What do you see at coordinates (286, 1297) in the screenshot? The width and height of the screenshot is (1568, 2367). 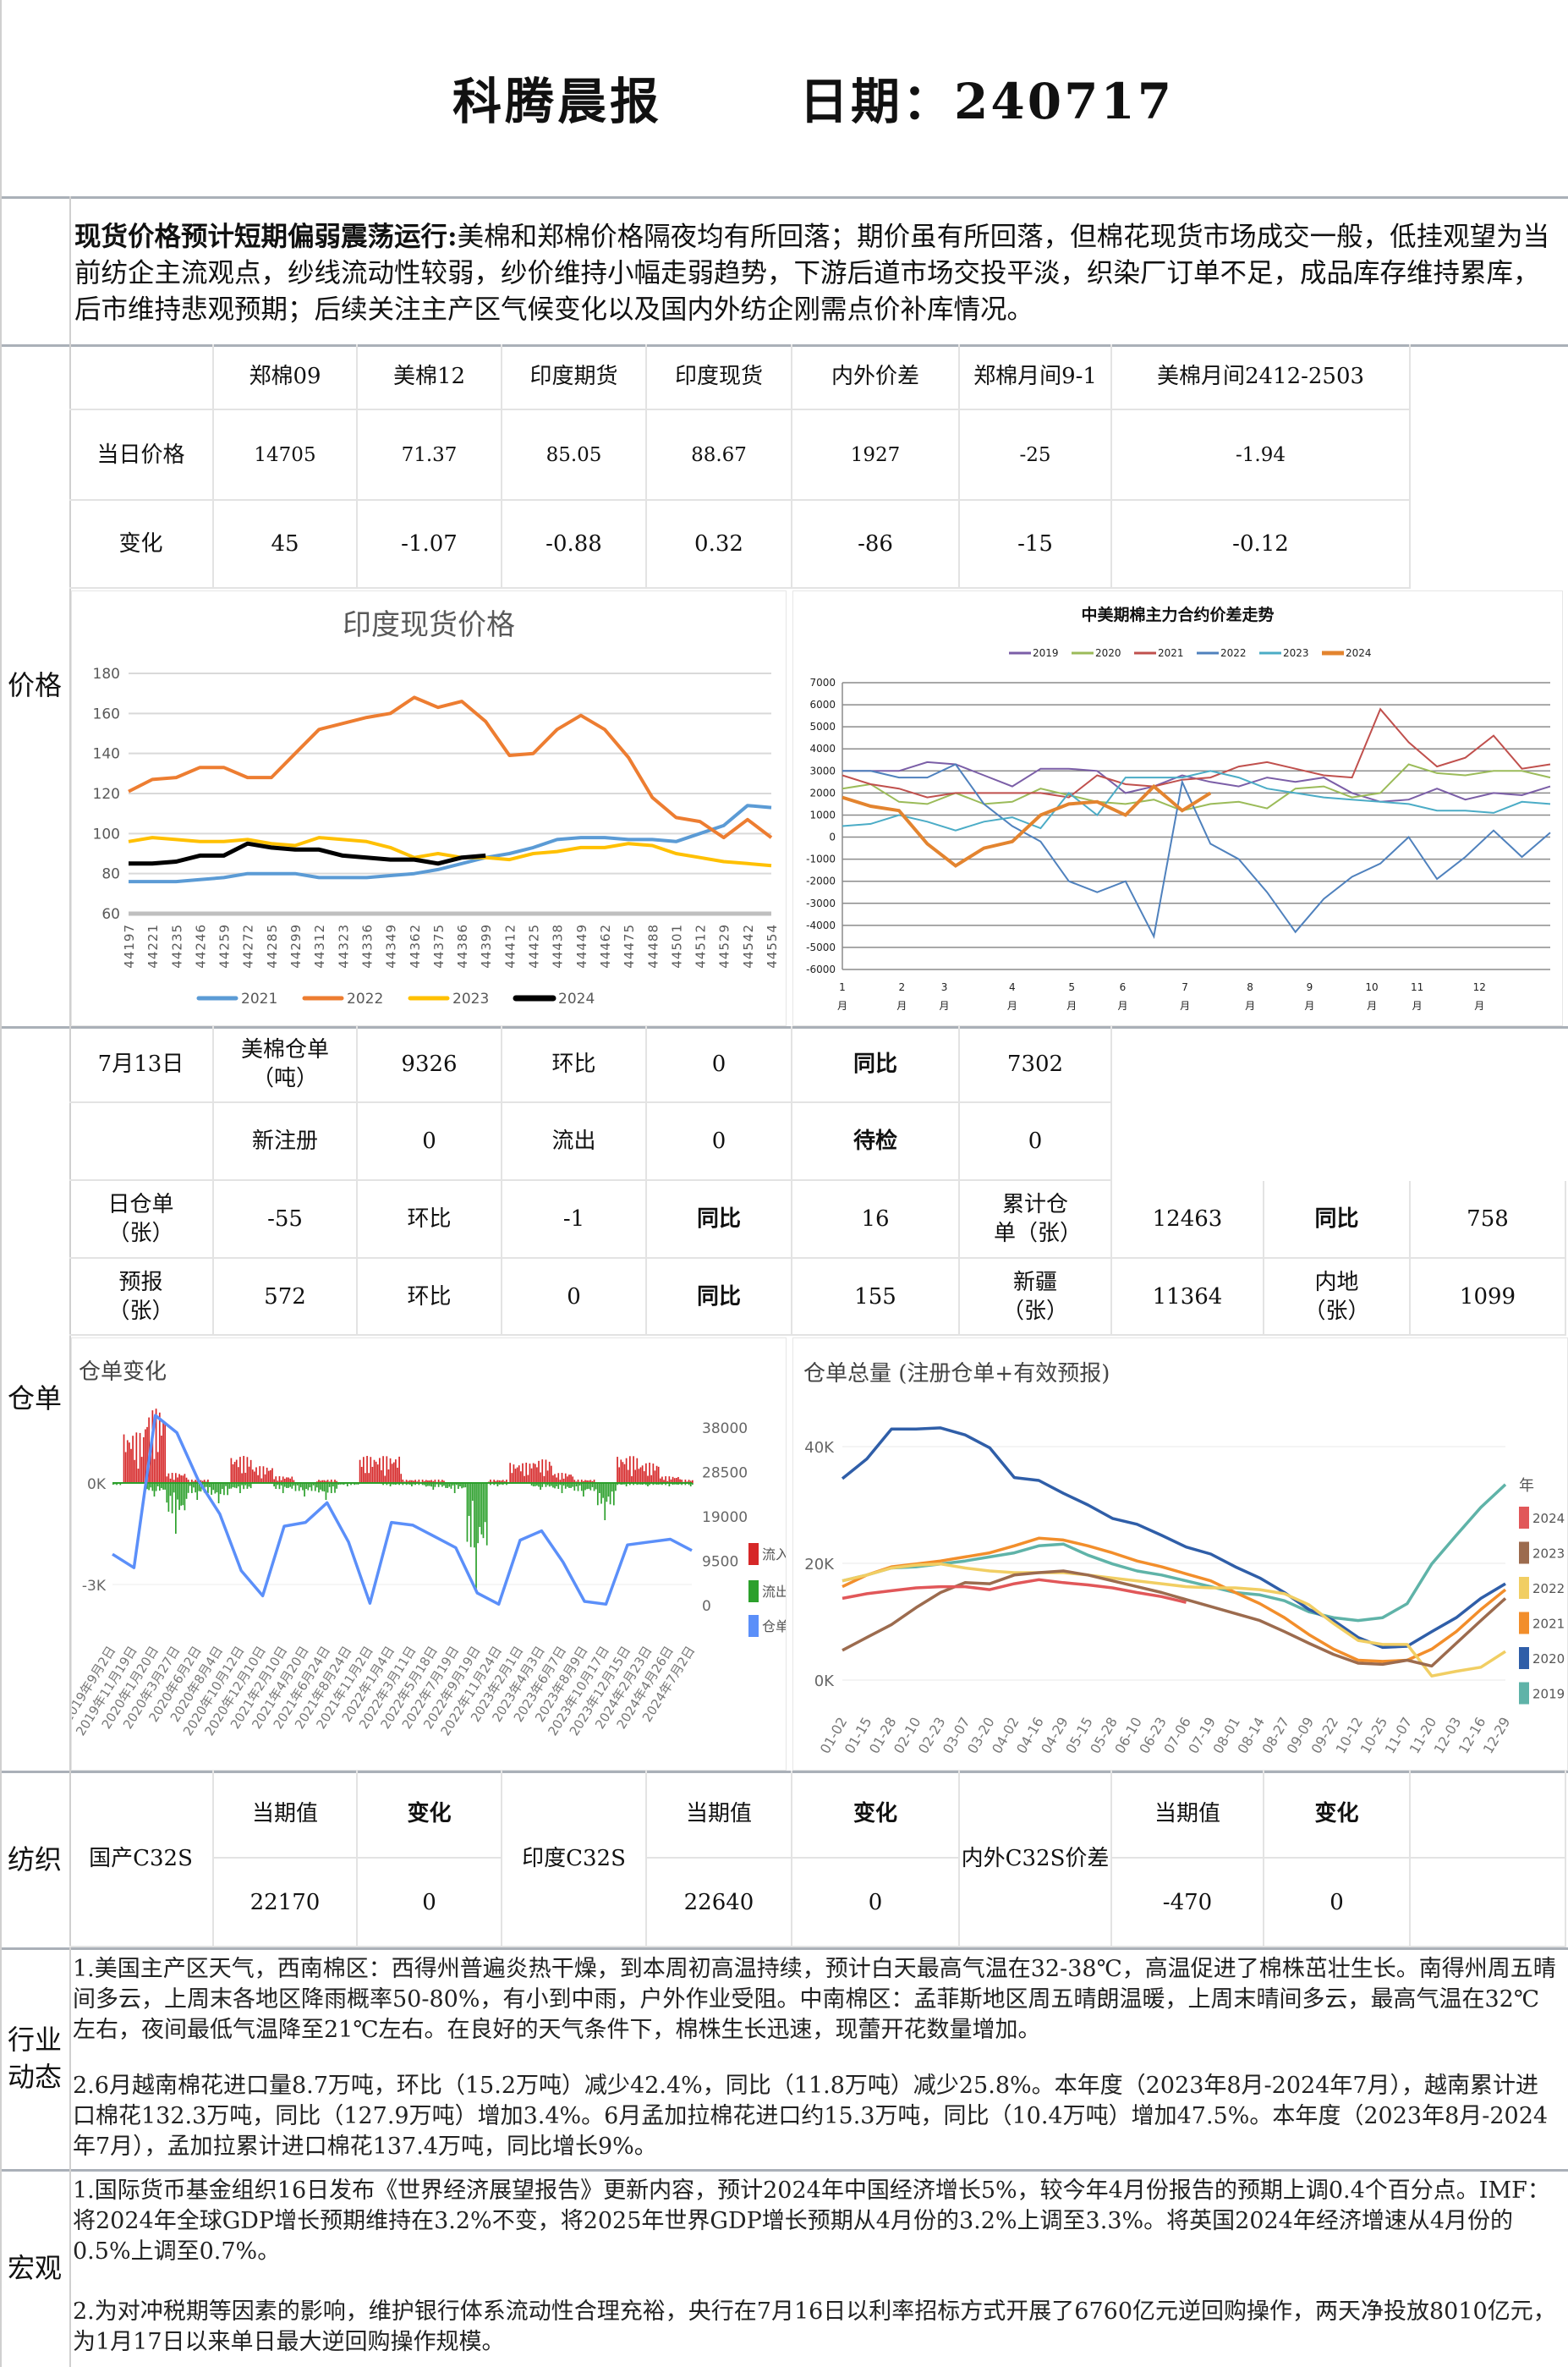 I see `wh-cell: 572` at bounding box center [286, 1297].